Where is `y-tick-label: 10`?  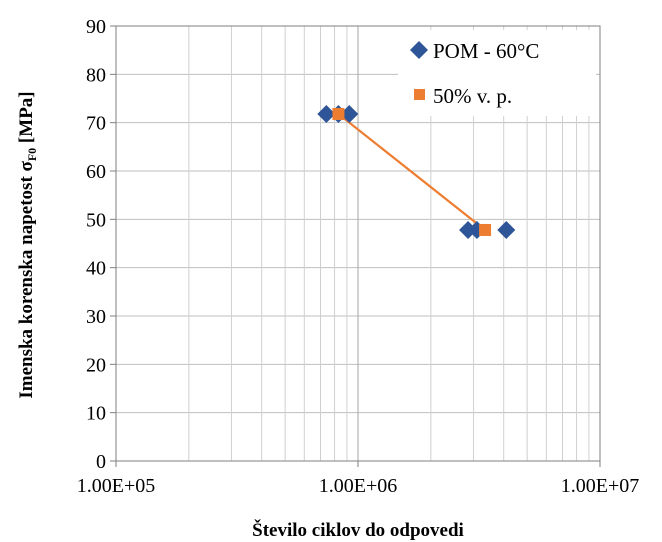 y-tick-label: 10 is located at coordinates (96, 414).